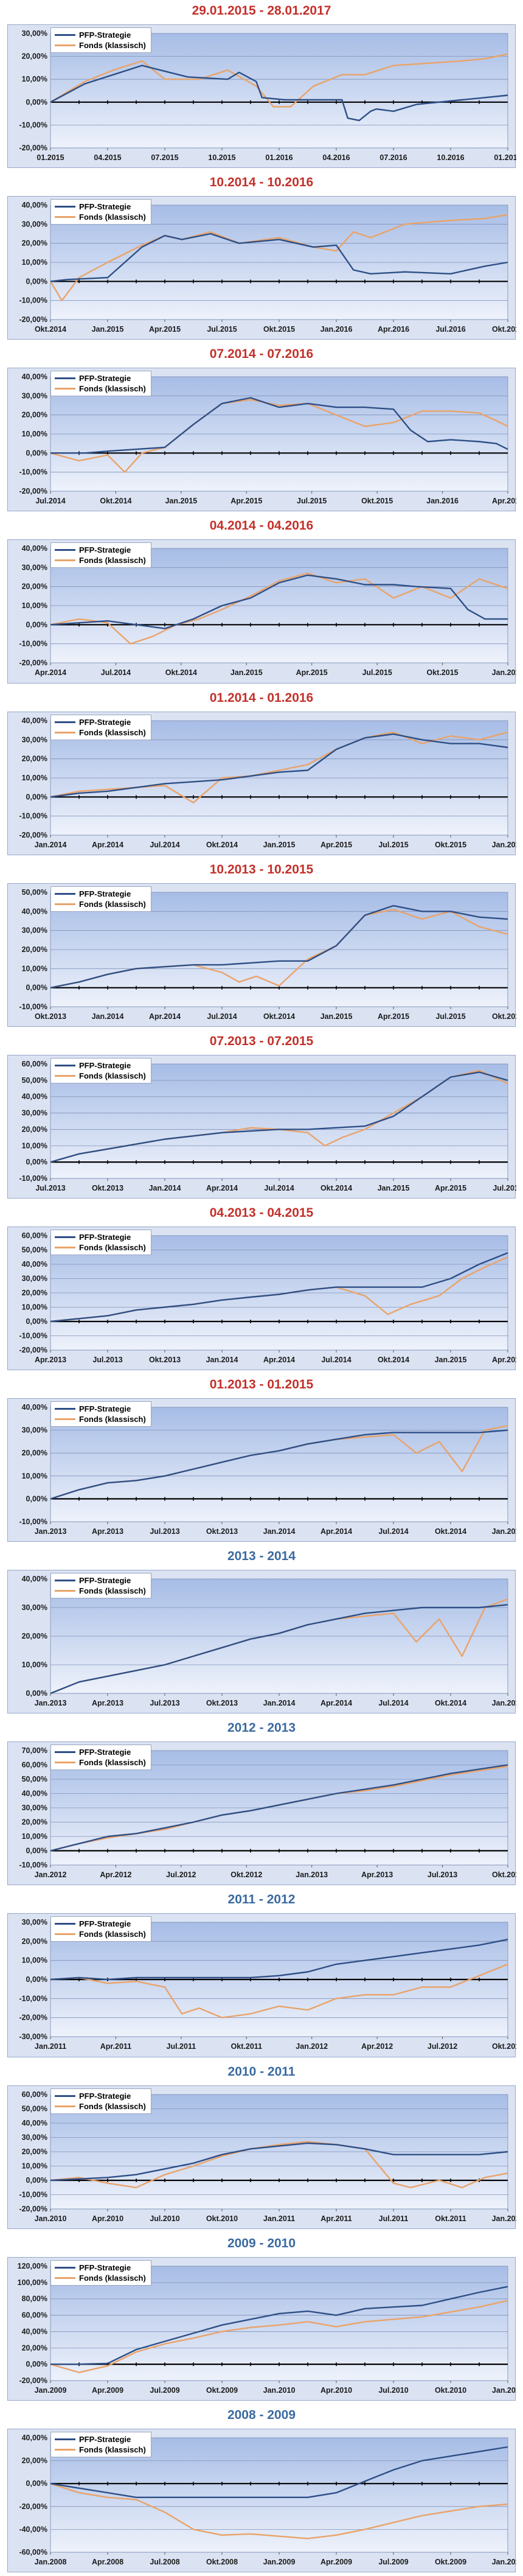 Image resolution: width=523 pixels, height=2576 pixels. What do you see at coordinates (108, 845) in the screenshot?
I see `x-tick-label: Apr.2014` at bounding box center [108, 845].